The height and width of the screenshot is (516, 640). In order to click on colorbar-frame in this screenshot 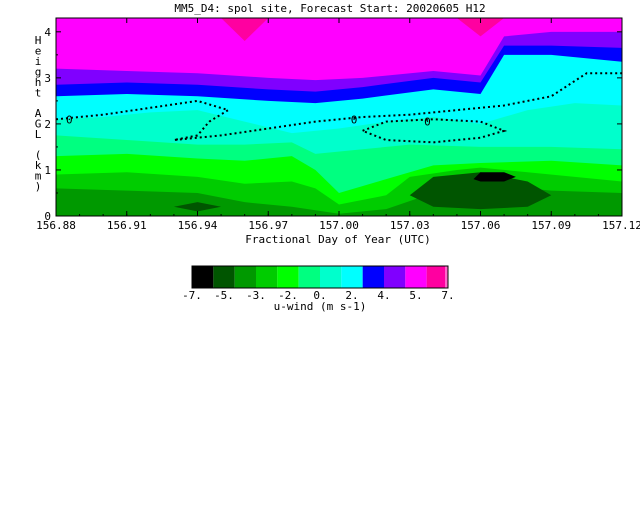, I will do `click(320, 277)`.